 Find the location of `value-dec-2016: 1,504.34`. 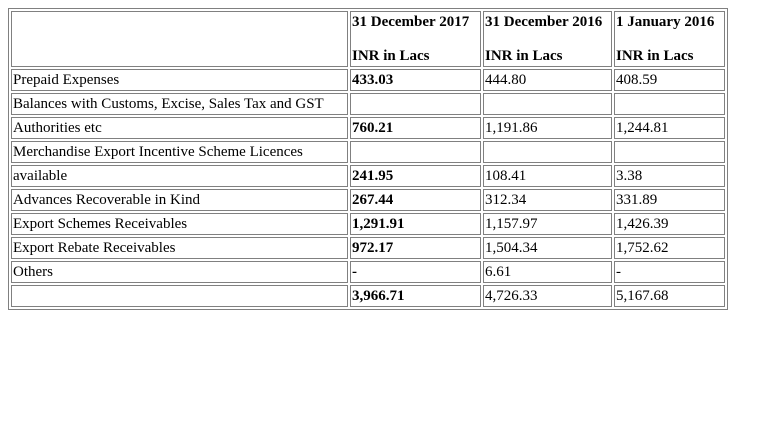

value-dec-2016: 1,504.34 is located at coordinates (547, 248).